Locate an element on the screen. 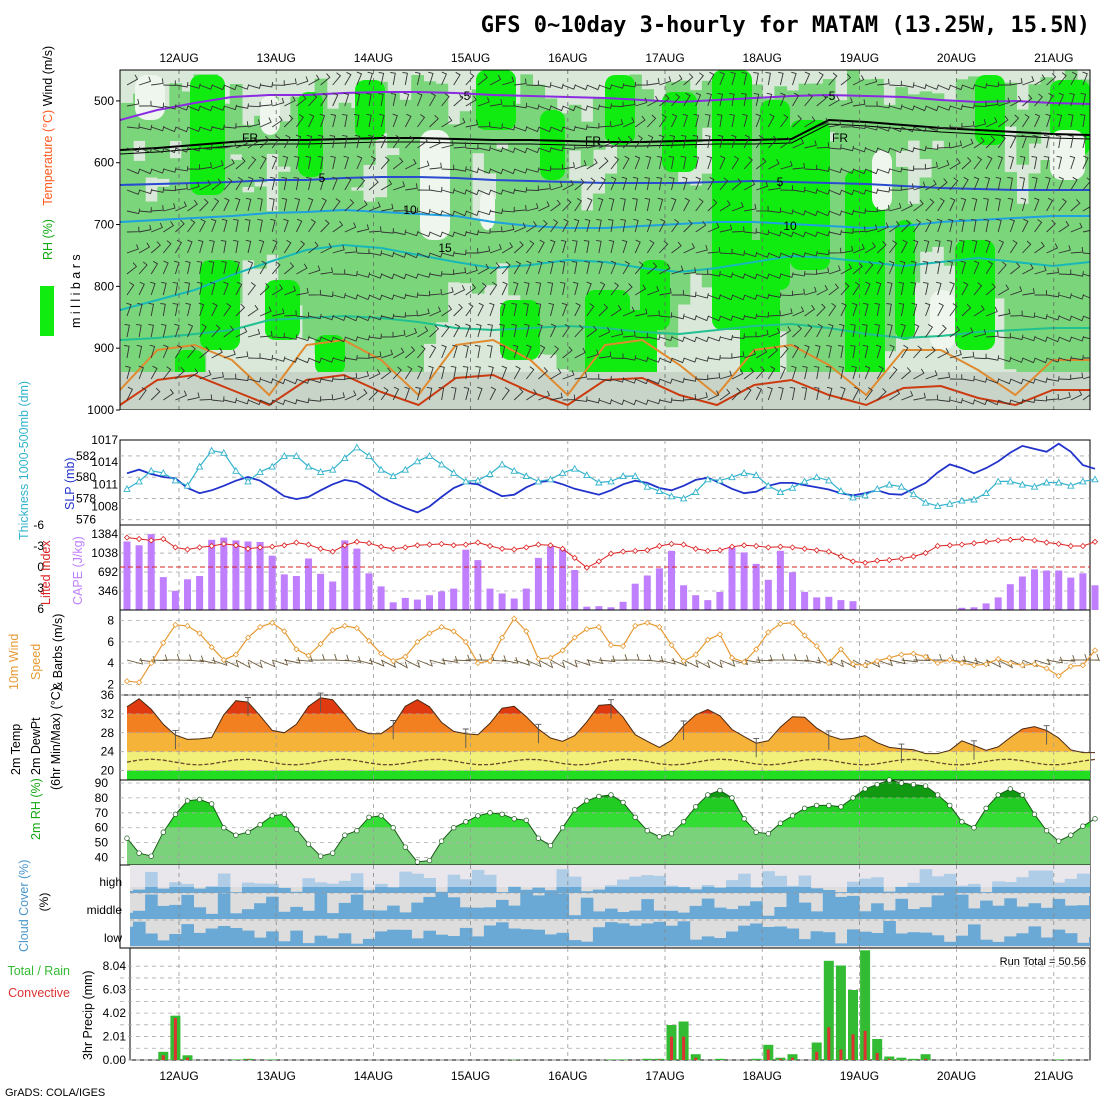 The image size is (1100, 1100). rh-band-low is located at coordinates (270, 115).